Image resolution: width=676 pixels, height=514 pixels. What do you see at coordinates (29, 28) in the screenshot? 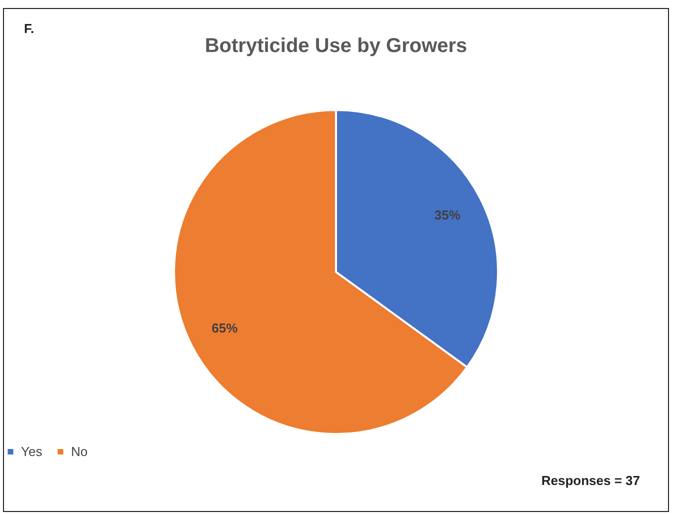
I see `text: F.` at bounding box center [29, 28].